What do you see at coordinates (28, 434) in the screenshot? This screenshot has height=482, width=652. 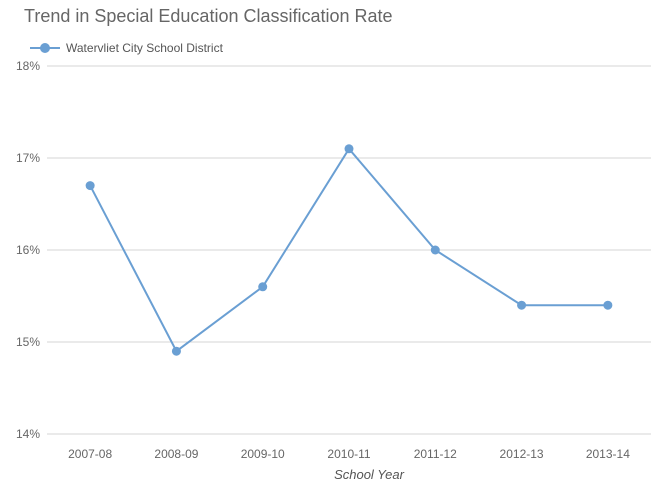 I see `y-tick-label: 14%` at bounding box center [28, 434].